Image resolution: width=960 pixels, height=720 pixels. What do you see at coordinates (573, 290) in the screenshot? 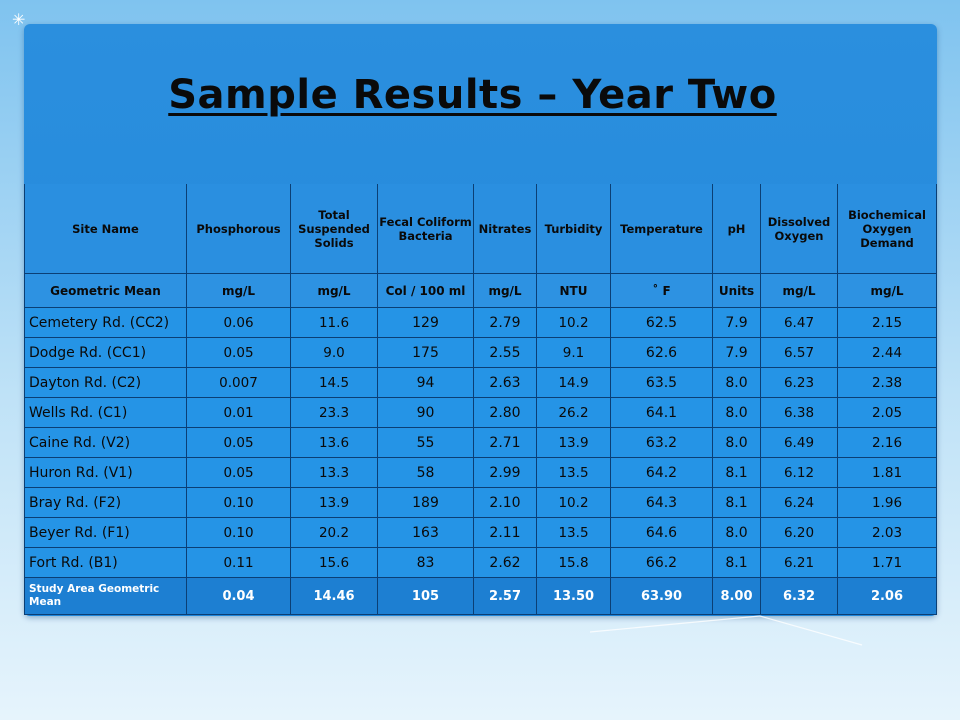
I see `units-cell: NTU` at bounding box center [573, 290].